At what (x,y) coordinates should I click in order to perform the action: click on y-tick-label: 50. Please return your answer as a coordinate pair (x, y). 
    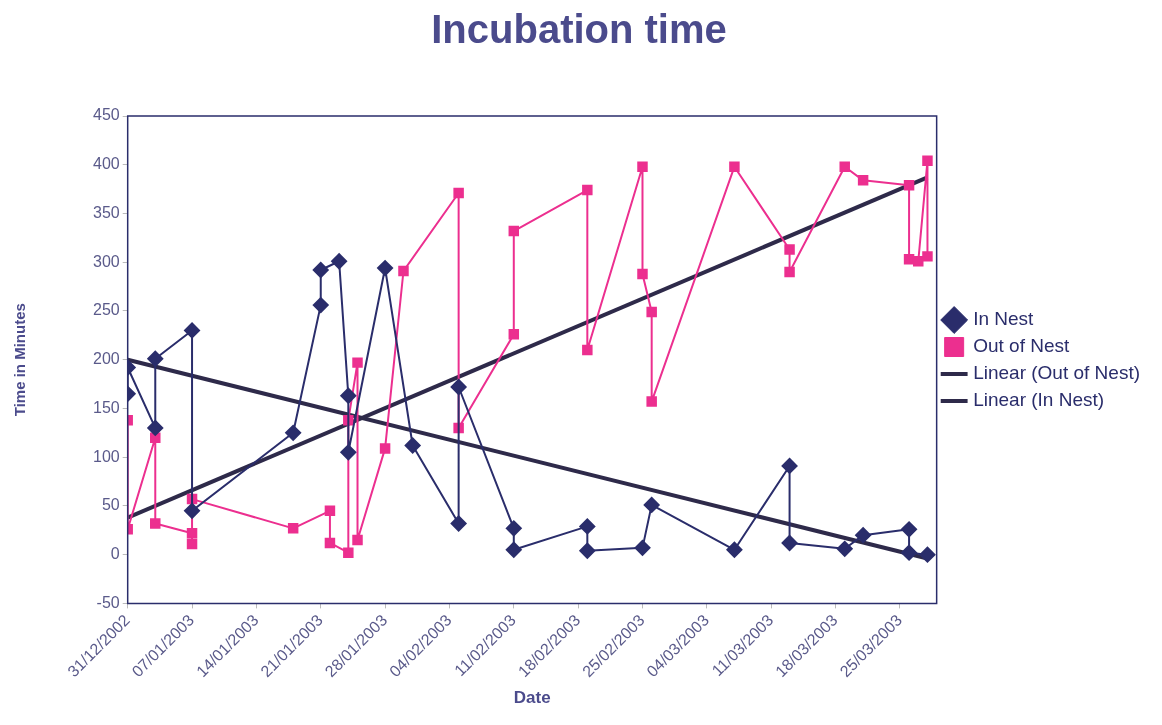
    Looking at the image, I should click on (110, 505).